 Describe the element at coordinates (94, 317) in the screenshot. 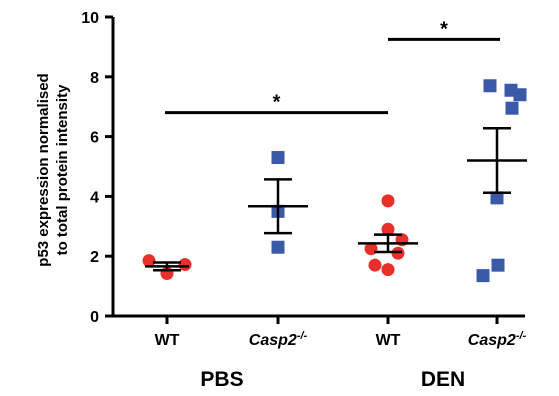

I see `y-tick-label: 0` at that location.